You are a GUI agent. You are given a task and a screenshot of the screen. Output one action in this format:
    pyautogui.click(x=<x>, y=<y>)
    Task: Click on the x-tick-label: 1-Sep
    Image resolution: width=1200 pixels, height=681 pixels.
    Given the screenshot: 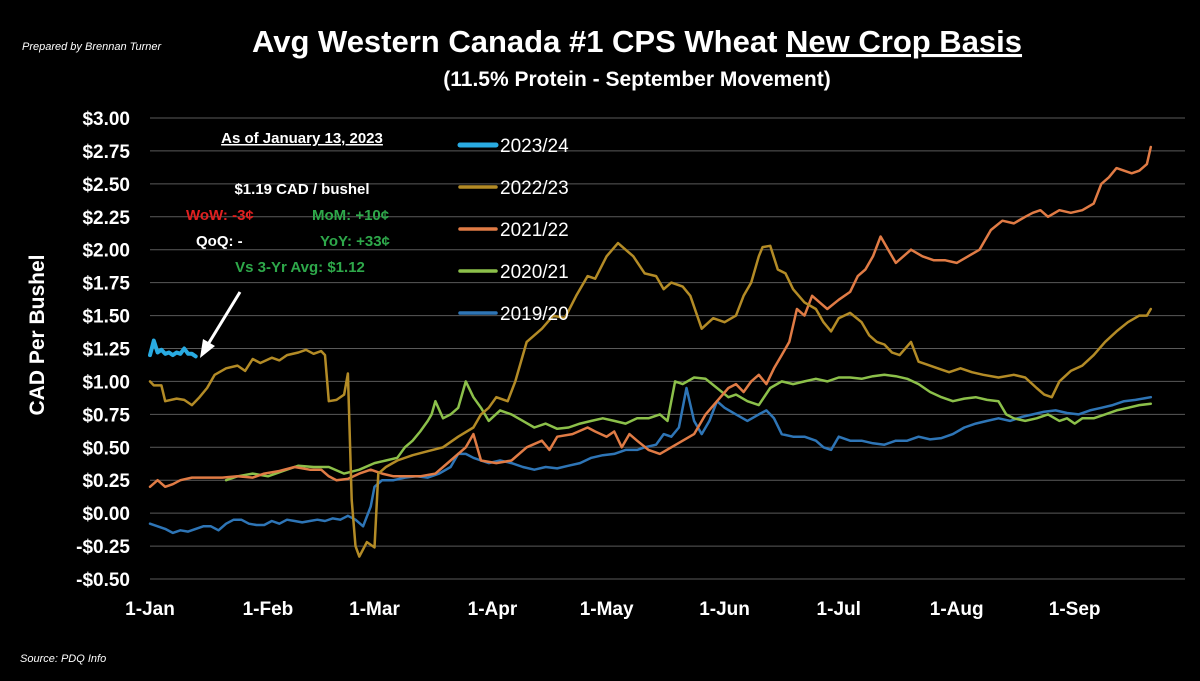 What is the action you would take?
    pyautogui.click(x=1075, y=609)
    